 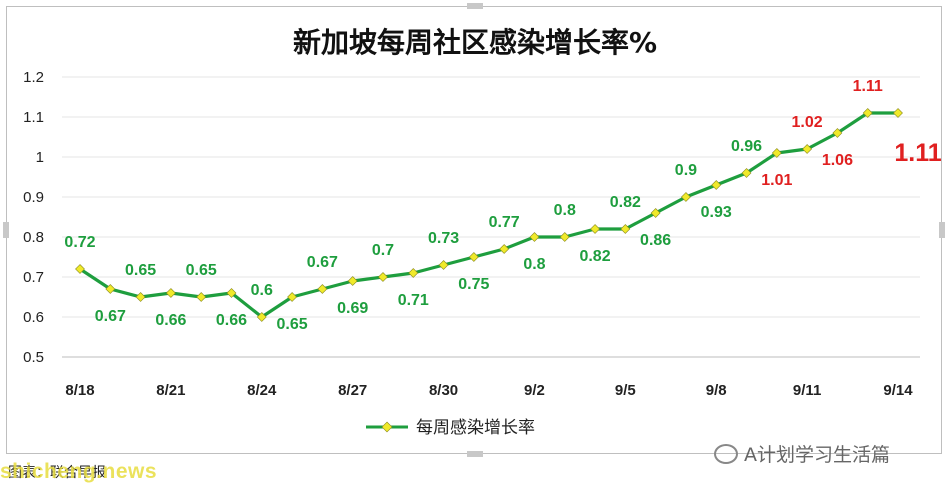 I want to click on x-axis-ticks: 8/18 8/21 8/24 8/27 8/30 9/2 9/5 9/8 9/11 9/14, so click(x=489, y=390).